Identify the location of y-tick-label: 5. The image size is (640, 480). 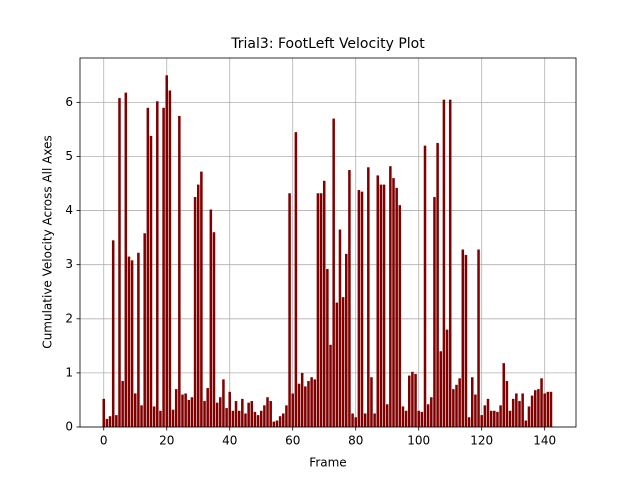
(69, 156).